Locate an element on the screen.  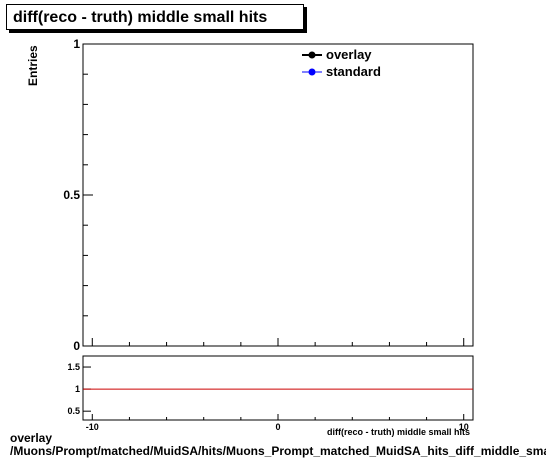
main-y-axis: 00.51 is located at coordinates (78, 195).